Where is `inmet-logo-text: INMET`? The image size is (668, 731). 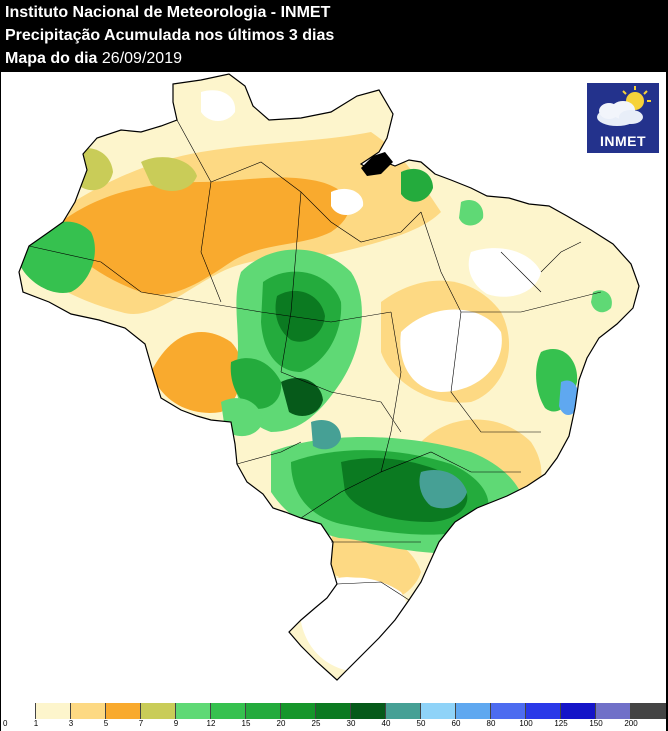
inmet-logo-text: INMET is located at coordinates (623, 141).